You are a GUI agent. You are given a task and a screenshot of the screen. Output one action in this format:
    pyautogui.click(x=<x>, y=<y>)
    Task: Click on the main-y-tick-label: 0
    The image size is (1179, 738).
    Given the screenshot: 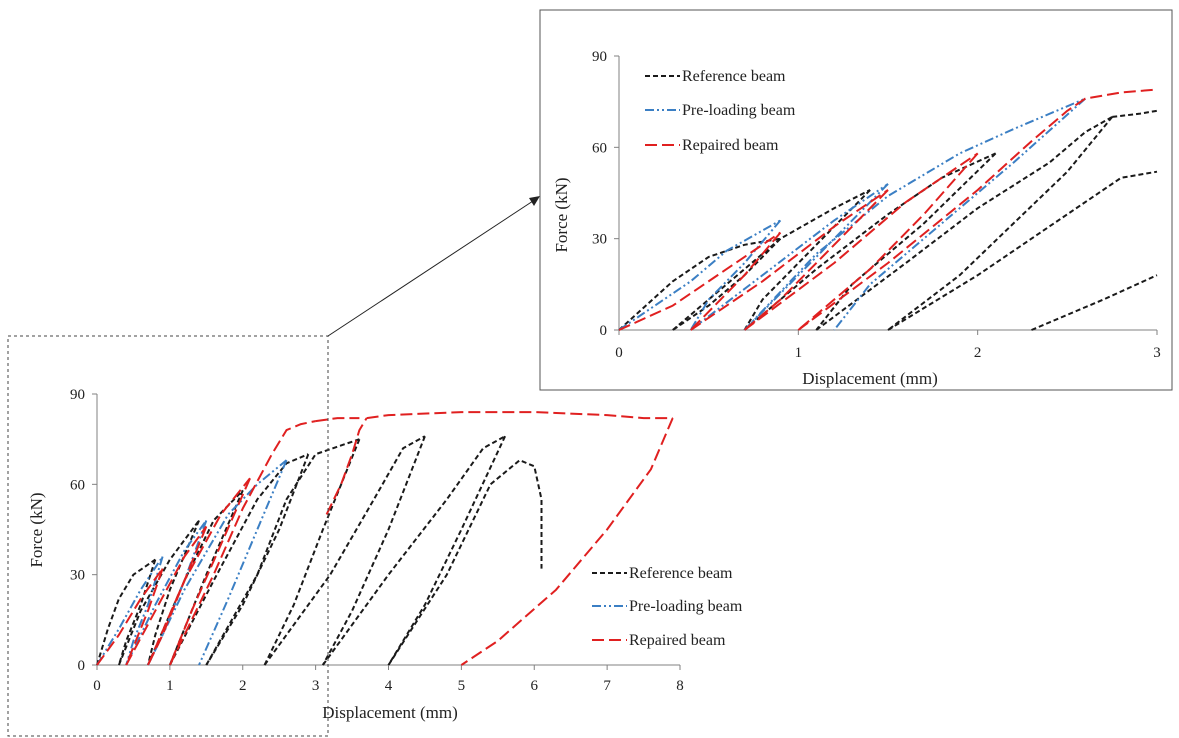 What is the action you would take?
    pyautogui.click(x=82, y=666)
    